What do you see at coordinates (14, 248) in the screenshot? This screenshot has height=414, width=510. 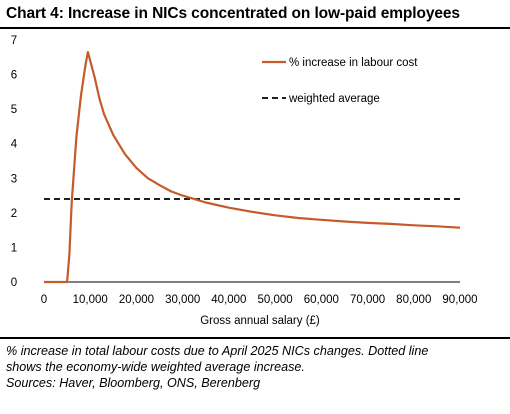 I see `y-tick-label: 1` at bounding box center [14, 248].